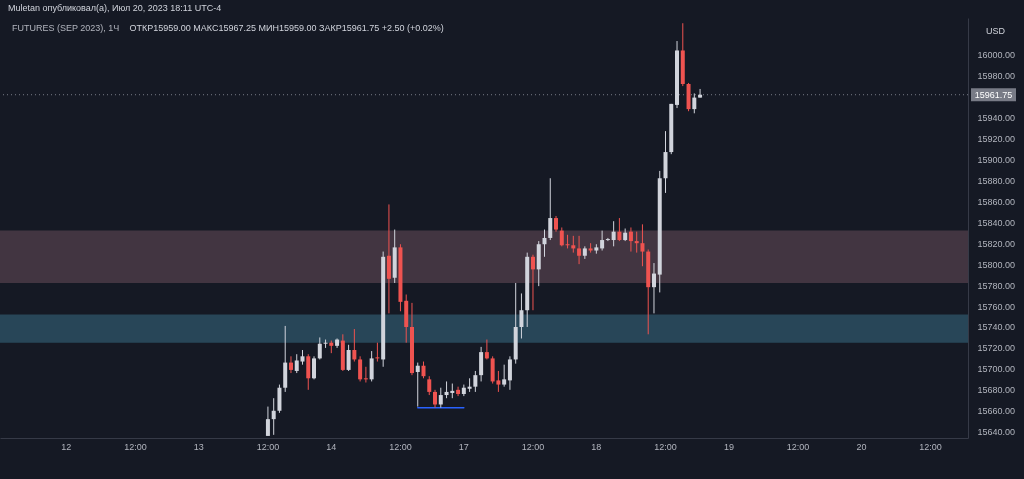 This screenshot has width=1024, height=479. I want to click on y-tick-label: 15840.00, so click(996, 222).